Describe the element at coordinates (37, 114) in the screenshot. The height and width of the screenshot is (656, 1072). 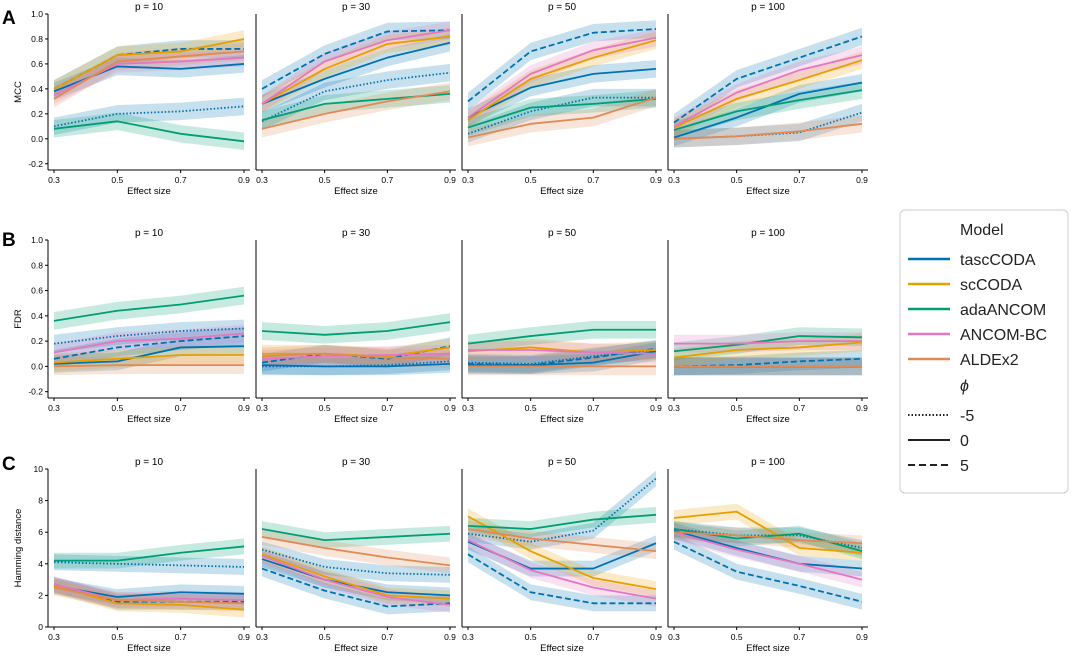
I see `row-a-panel-1-ytick-label-3: 0.2` at that location.